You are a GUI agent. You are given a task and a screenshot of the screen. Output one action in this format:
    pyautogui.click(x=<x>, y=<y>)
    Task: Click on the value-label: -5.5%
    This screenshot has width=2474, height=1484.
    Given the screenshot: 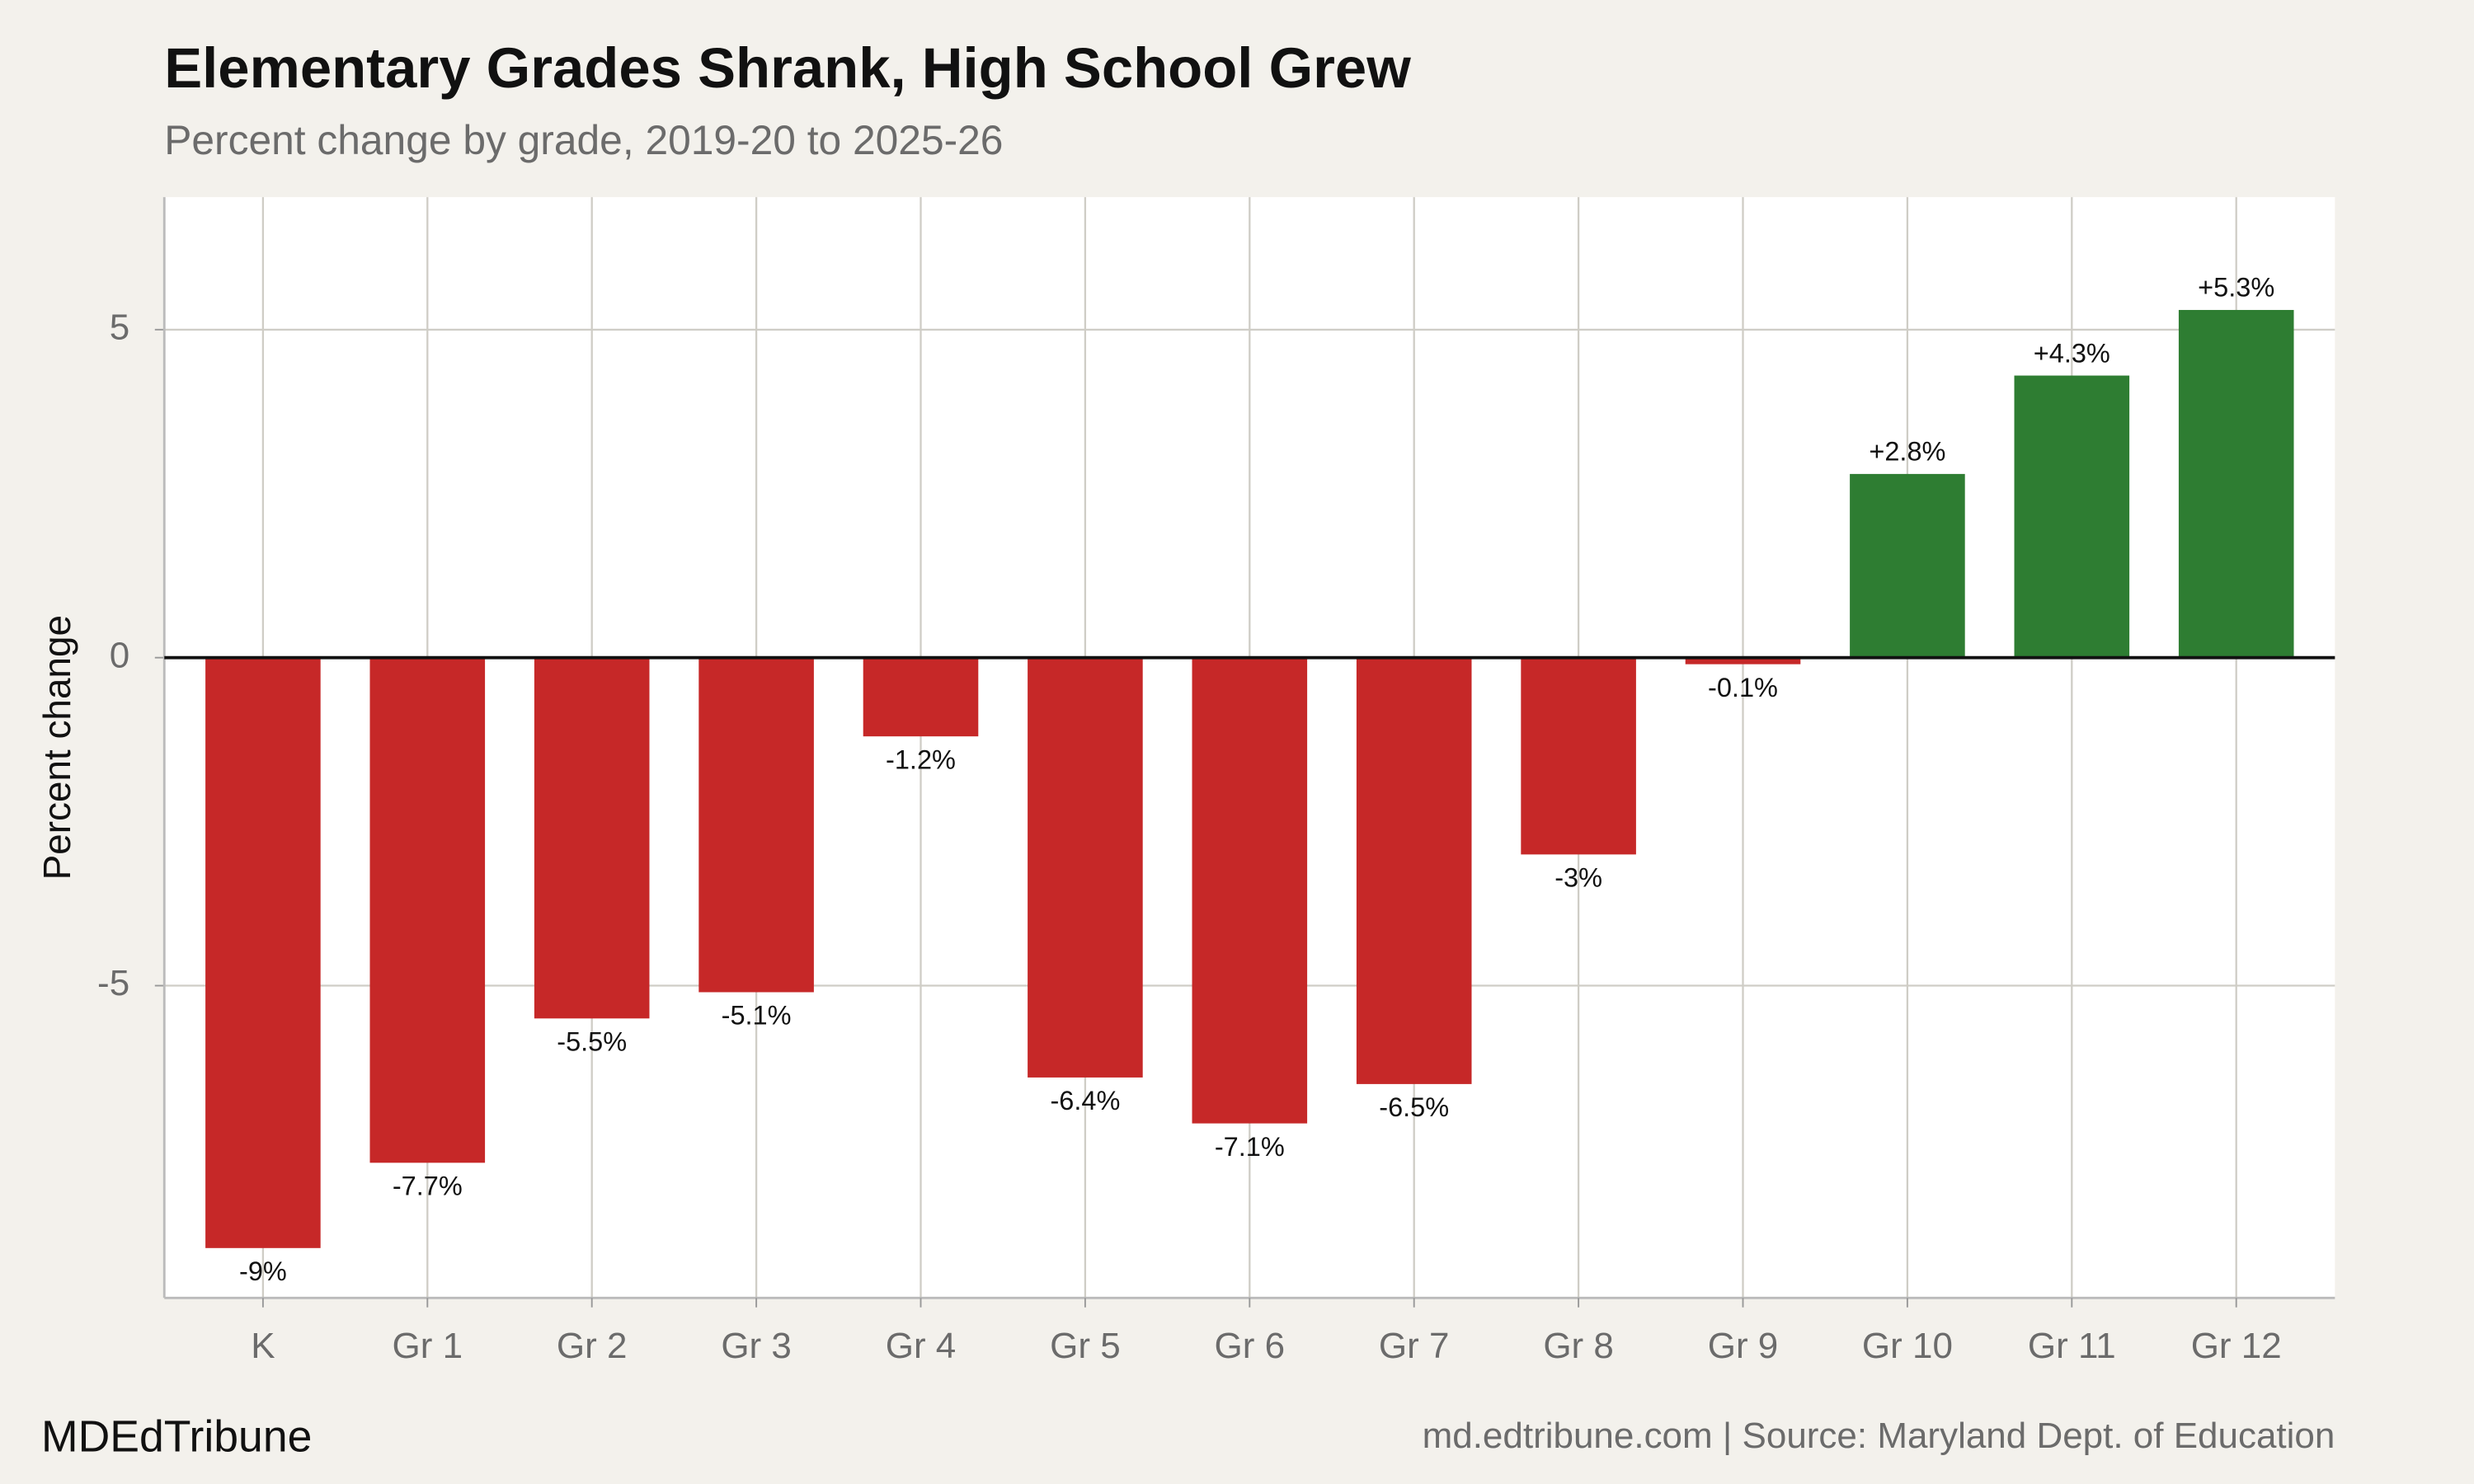 What is the action you would take?
    pyautogui.click(x=592, y=1042)
    